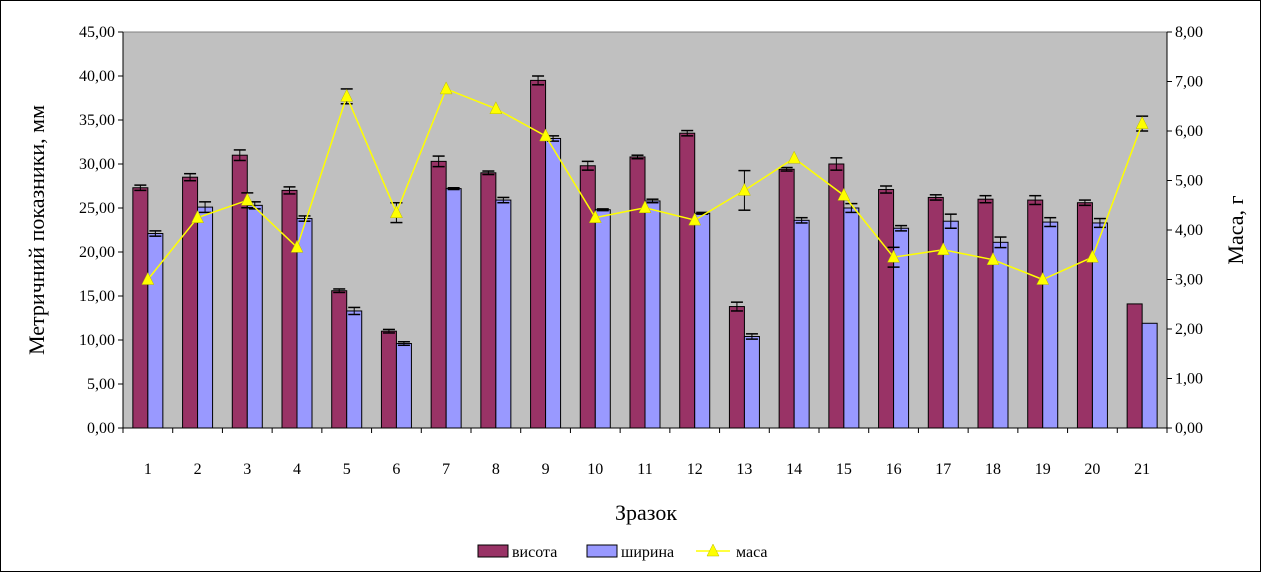 Image resolution: width=1261 pixels, height=572 pixels. I want to click on y2-tick-label: 8,00, so click(1189, 32).